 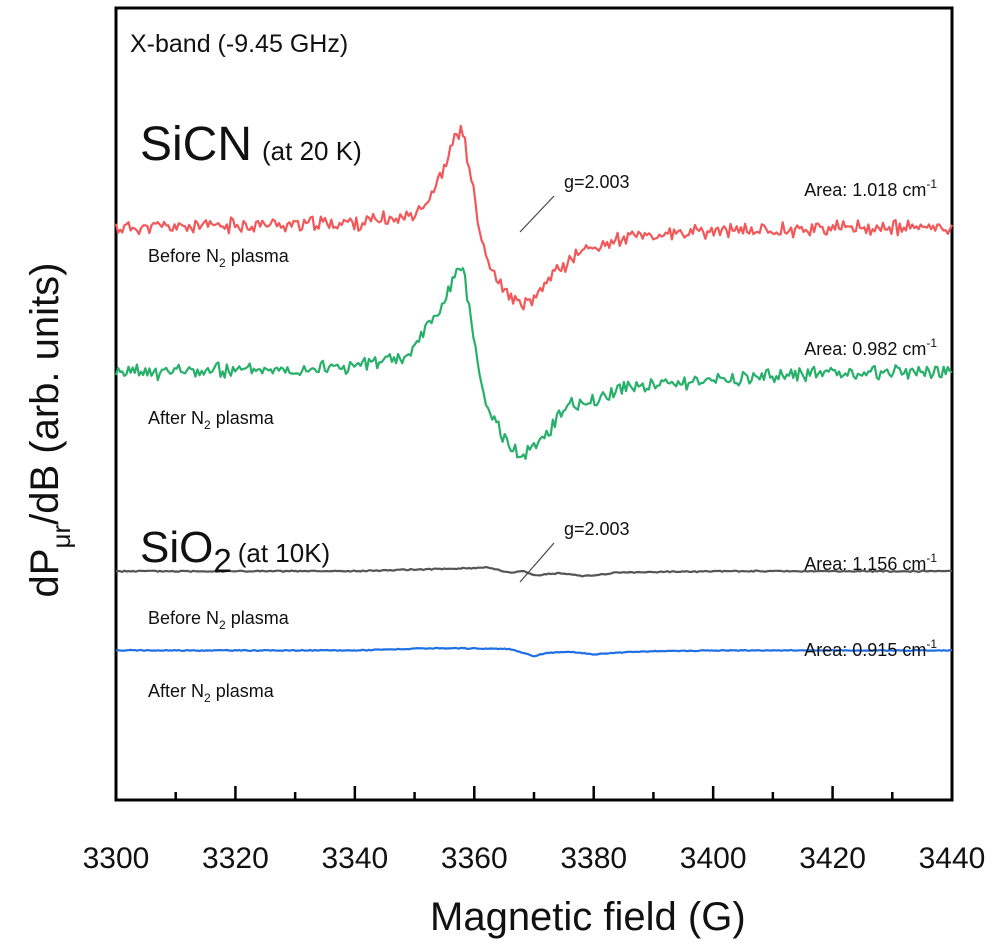 What do you see at coordinates (474, 858) in the screenshot?
I see `x-tick-label: 3360` at bounding box center [474, 858].